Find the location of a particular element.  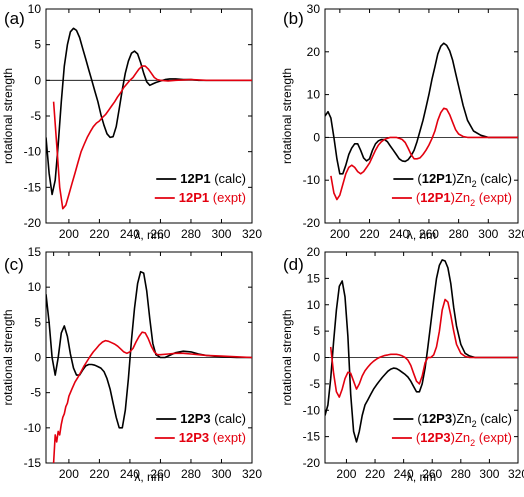

legend-entry-expt: (12P1)Zn2 (expt) is located at coordinates (464, 199).